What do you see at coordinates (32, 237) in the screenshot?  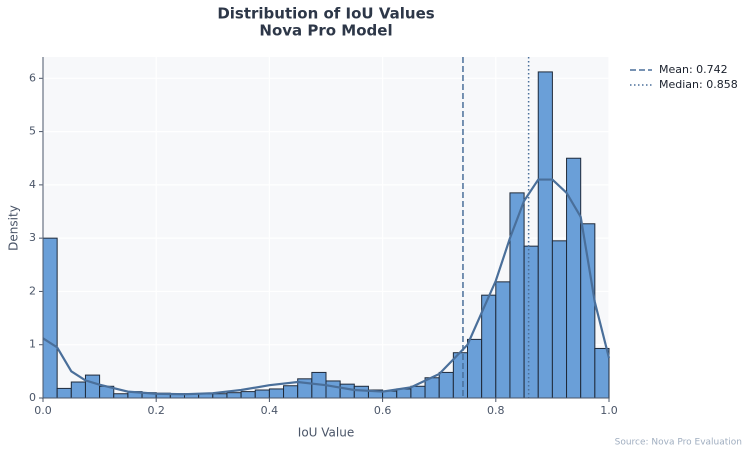 I see `y-tick-label: 3` at bounding box center [32, 237].